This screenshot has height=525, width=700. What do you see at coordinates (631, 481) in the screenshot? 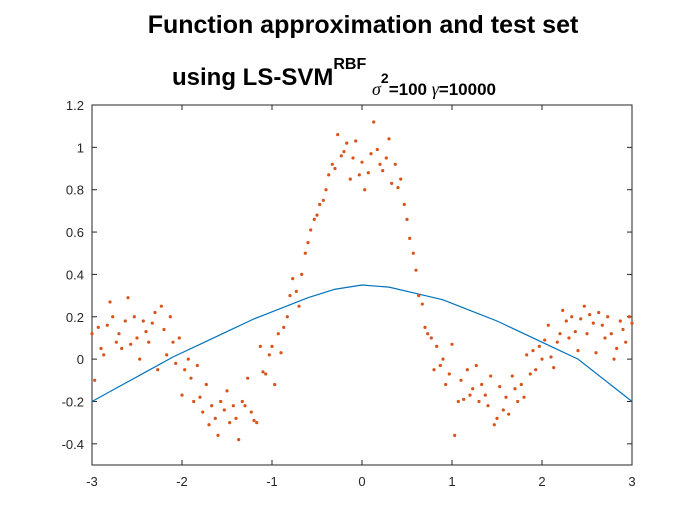
I see `x-tick-label: 3` at bounding box center [631, 481].